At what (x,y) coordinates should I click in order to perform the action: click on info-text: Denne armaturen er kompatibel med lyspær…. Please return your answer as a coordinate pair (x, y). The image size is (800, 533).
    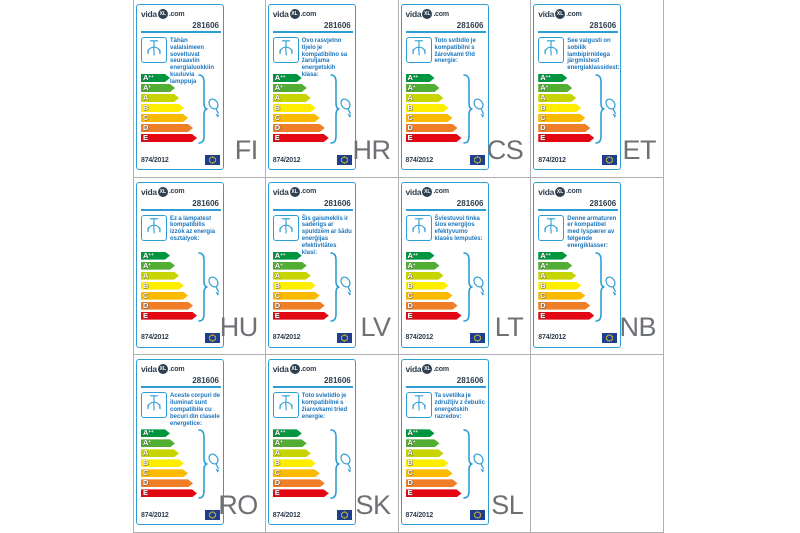
    Looking at the image, I should click on (592, 232).